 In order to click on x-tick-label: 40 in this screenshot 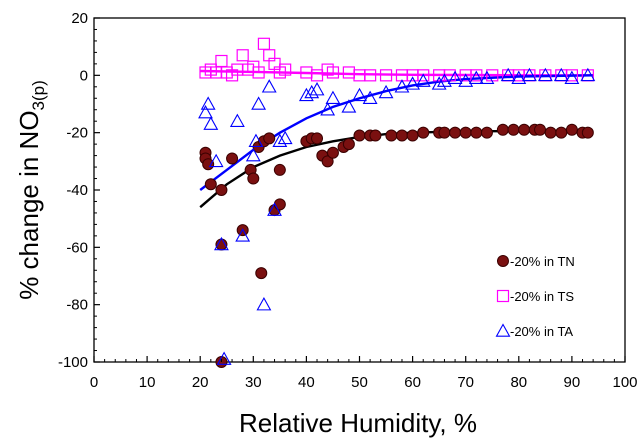, I will do `click(306, 382)`.